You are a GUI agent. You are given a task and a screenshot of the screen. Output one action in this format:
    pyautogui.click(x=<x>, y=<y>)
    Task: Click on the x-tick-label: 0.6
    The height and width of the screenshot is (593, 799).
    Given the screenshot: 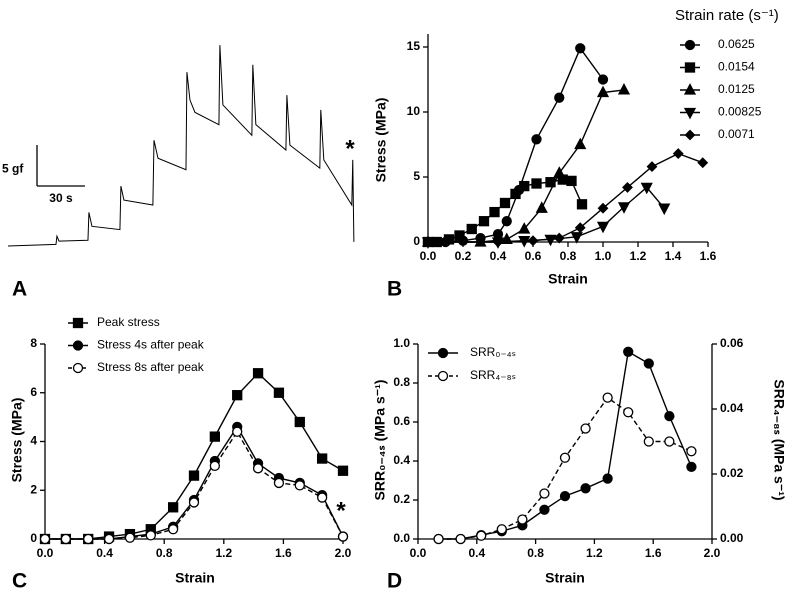 What is the action you would take?
    pyautogui.click(x=533, y=256)
    